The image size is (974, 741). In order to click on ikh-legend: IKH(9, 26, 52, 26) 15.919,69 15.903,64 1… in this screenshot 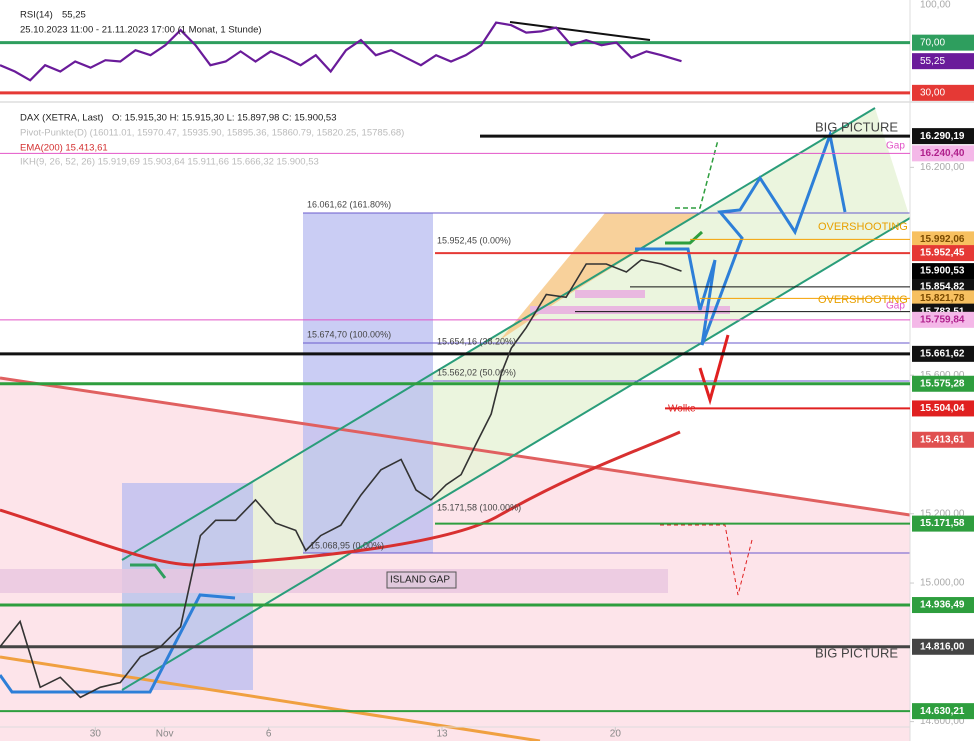, I will do `click(169, 162)`.